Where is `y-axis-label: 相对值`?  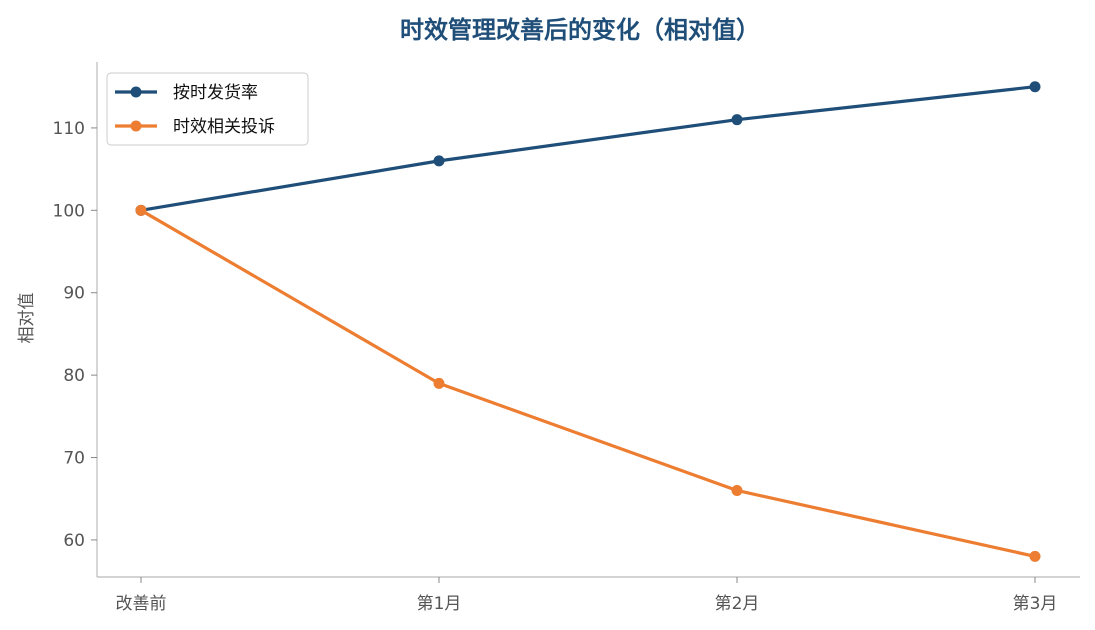
y-axis-label: 相对值 is located at coordinates (27, 318).